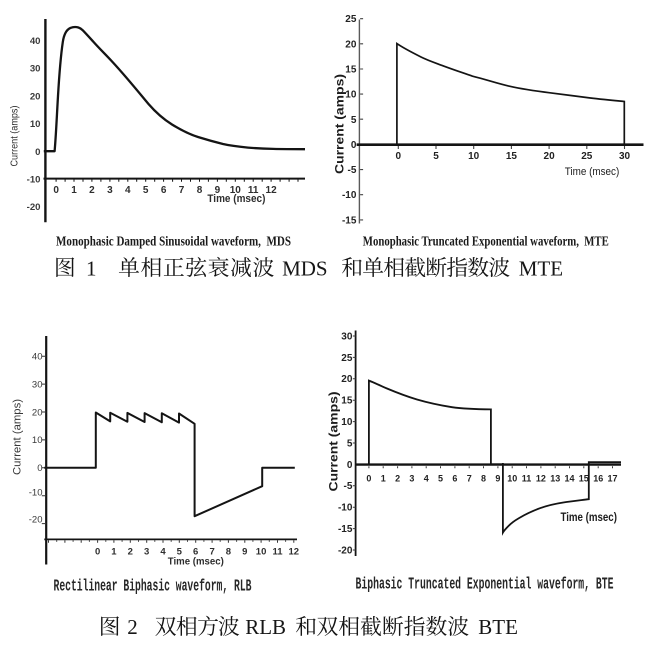  Describe the element at coordinates (153, 587) in the screenshot. I see `svg-text:Rectilinear Biphasic waveform,: Rectilinear Biphasic waveform, RLB` at that location.